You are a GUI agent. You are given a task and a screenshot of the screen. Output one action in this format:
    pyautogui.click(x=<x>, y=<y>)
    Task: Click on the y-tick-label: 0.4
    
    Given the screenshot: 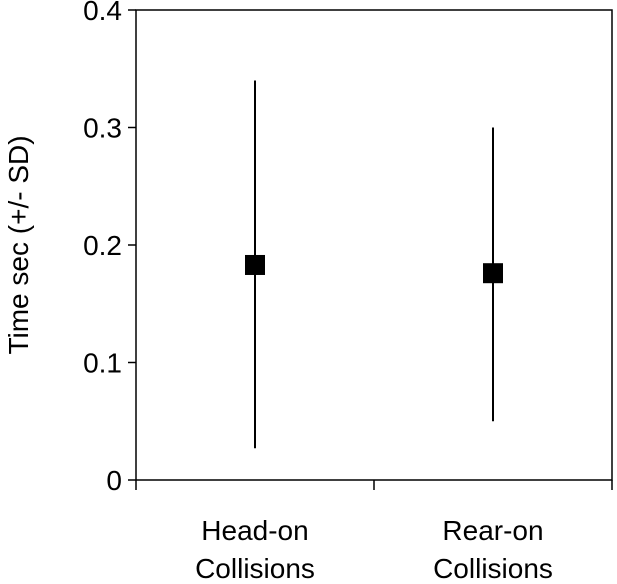 What is the action you would take?
    pyautogui.click(x=102, y=13)
    